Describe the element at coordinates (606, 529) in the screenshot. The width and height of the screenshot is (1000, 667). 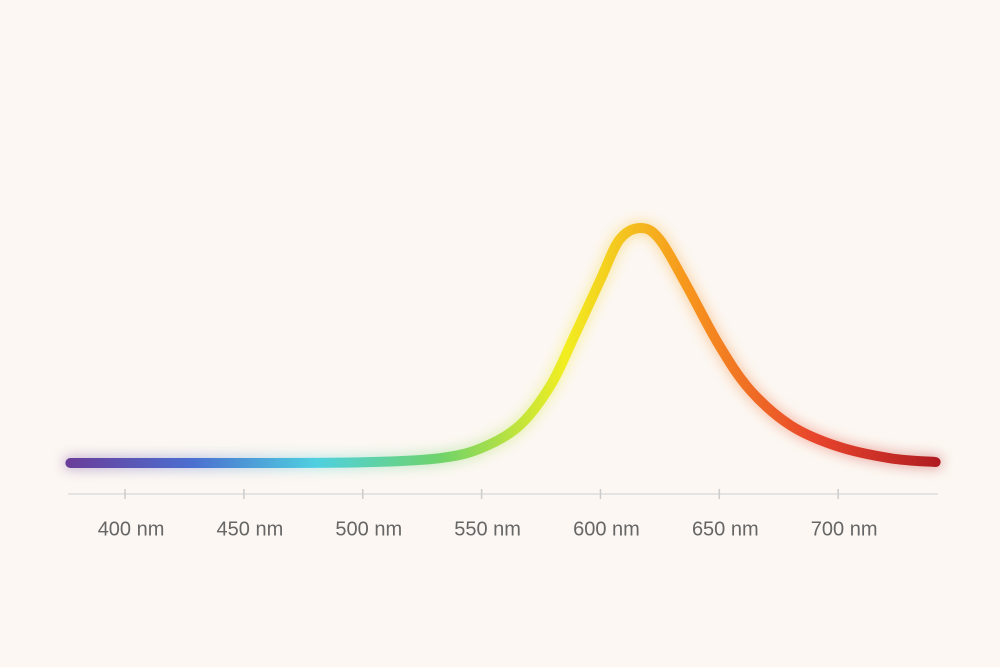
I see `x-tick-label: 600 nm` at that location.